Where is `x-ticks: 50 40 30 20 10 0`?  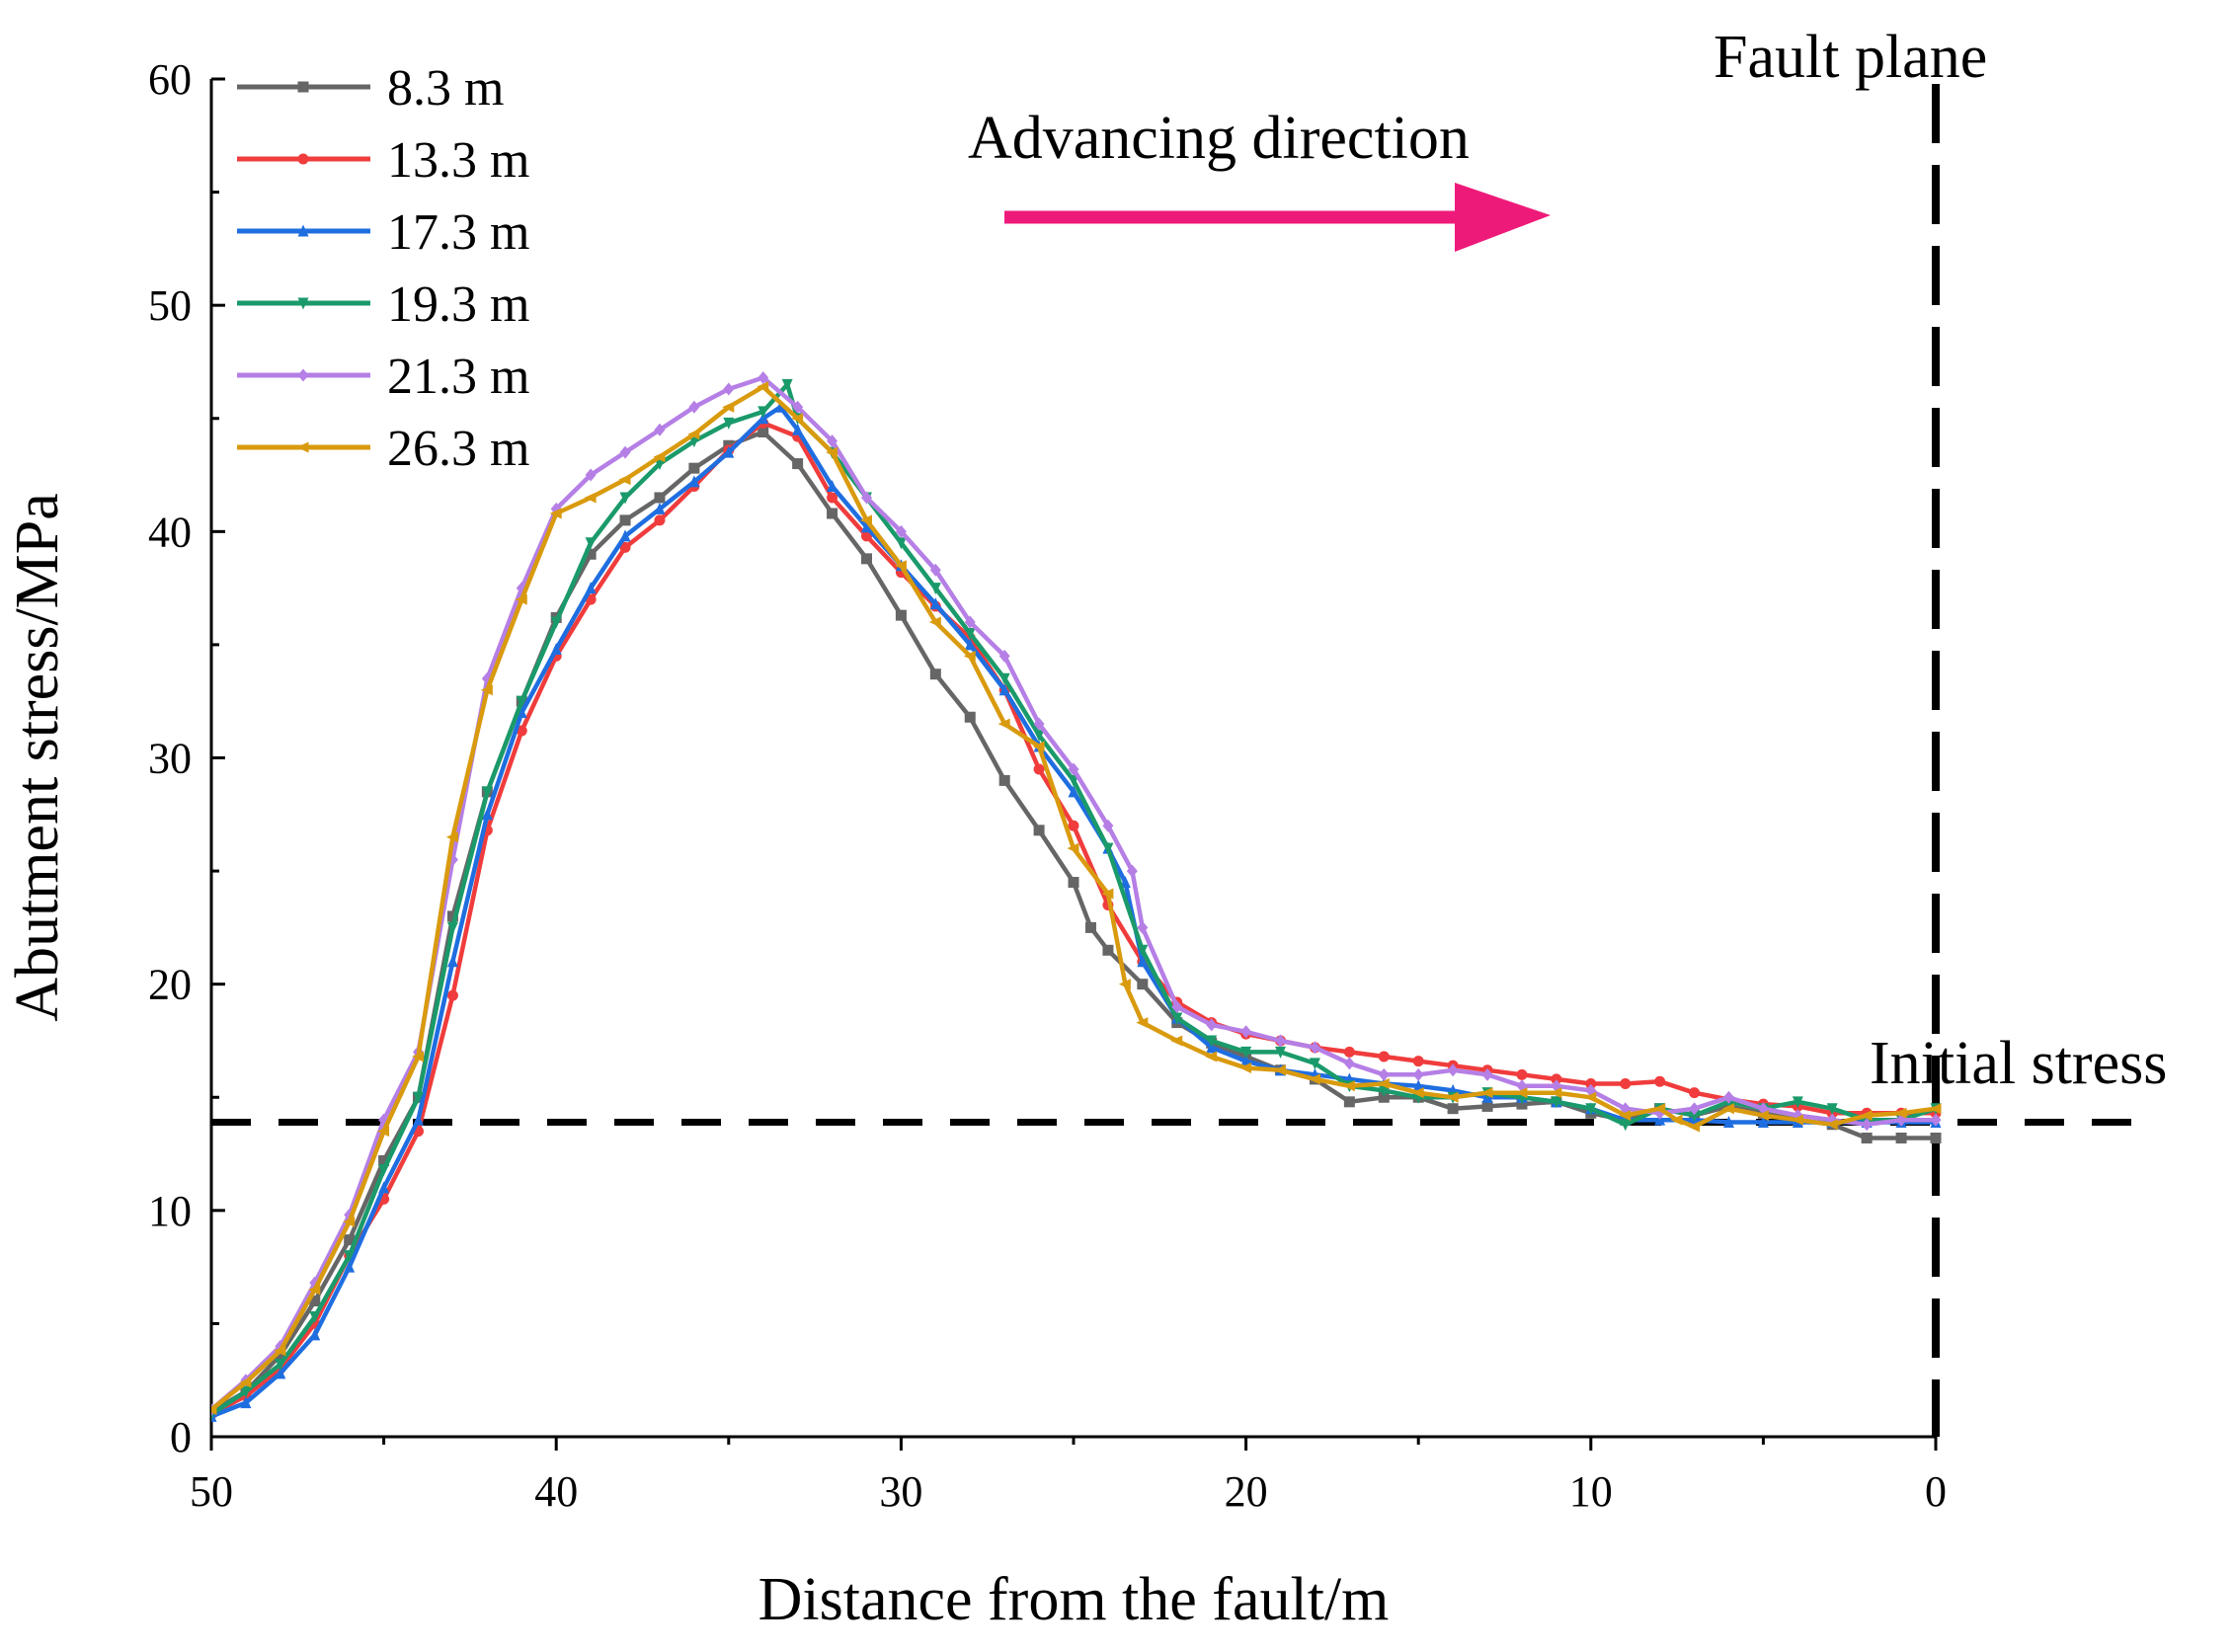
x-ticks: 50 40 30 20 10 0 is located at coordinates (1068, 1476).